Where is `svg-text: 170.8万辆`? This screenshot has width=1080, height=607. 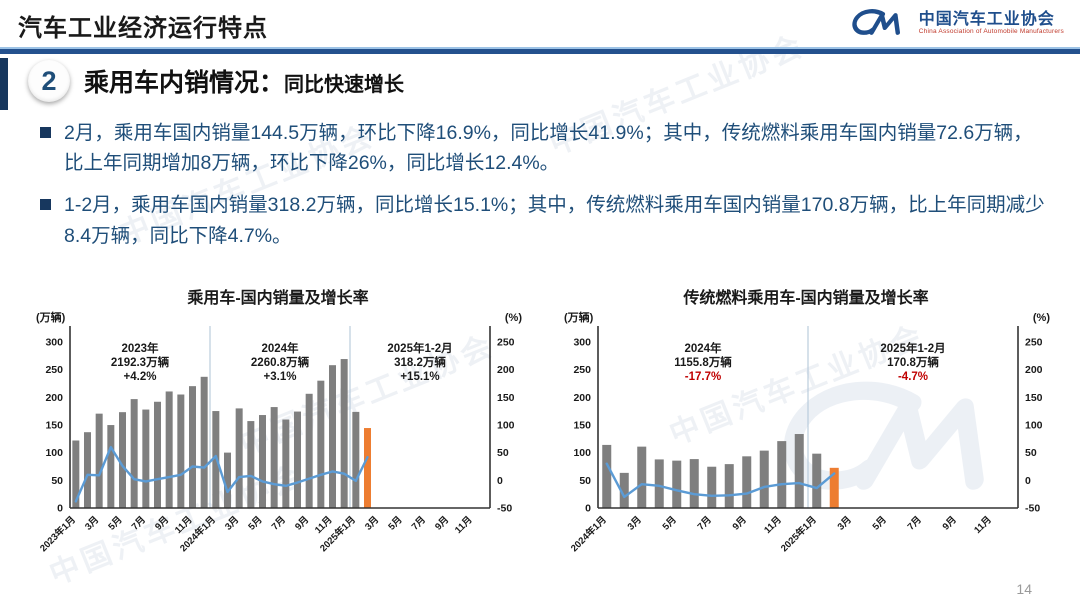 svg-text: 170.8万辆 is located at coordinates (913, 362).